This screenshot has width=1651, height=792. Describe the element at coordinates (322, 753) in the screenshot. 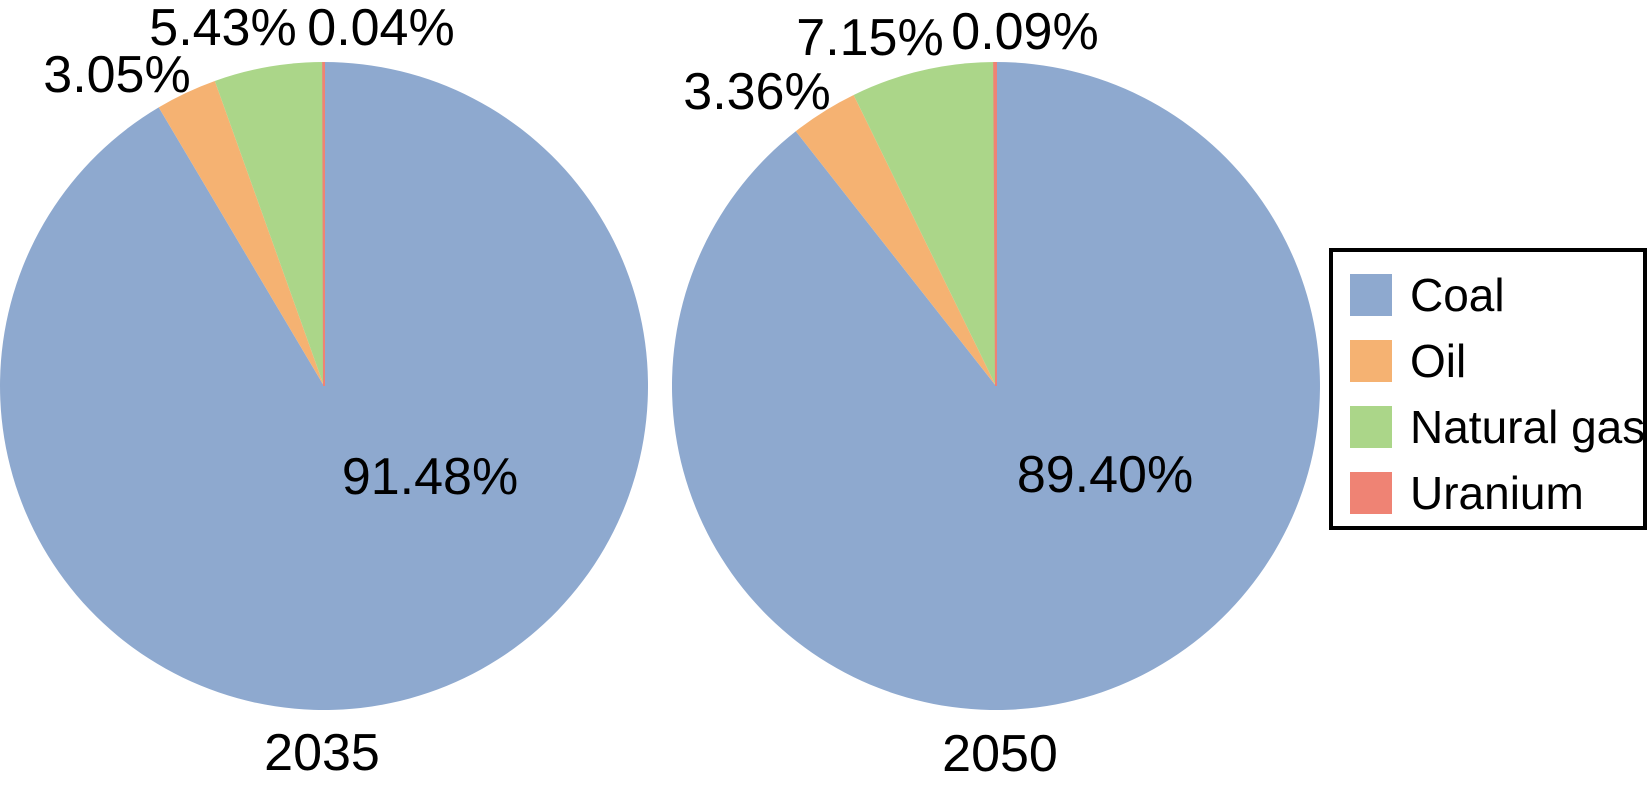

I see `pie-2035-title: 2035` at that location.